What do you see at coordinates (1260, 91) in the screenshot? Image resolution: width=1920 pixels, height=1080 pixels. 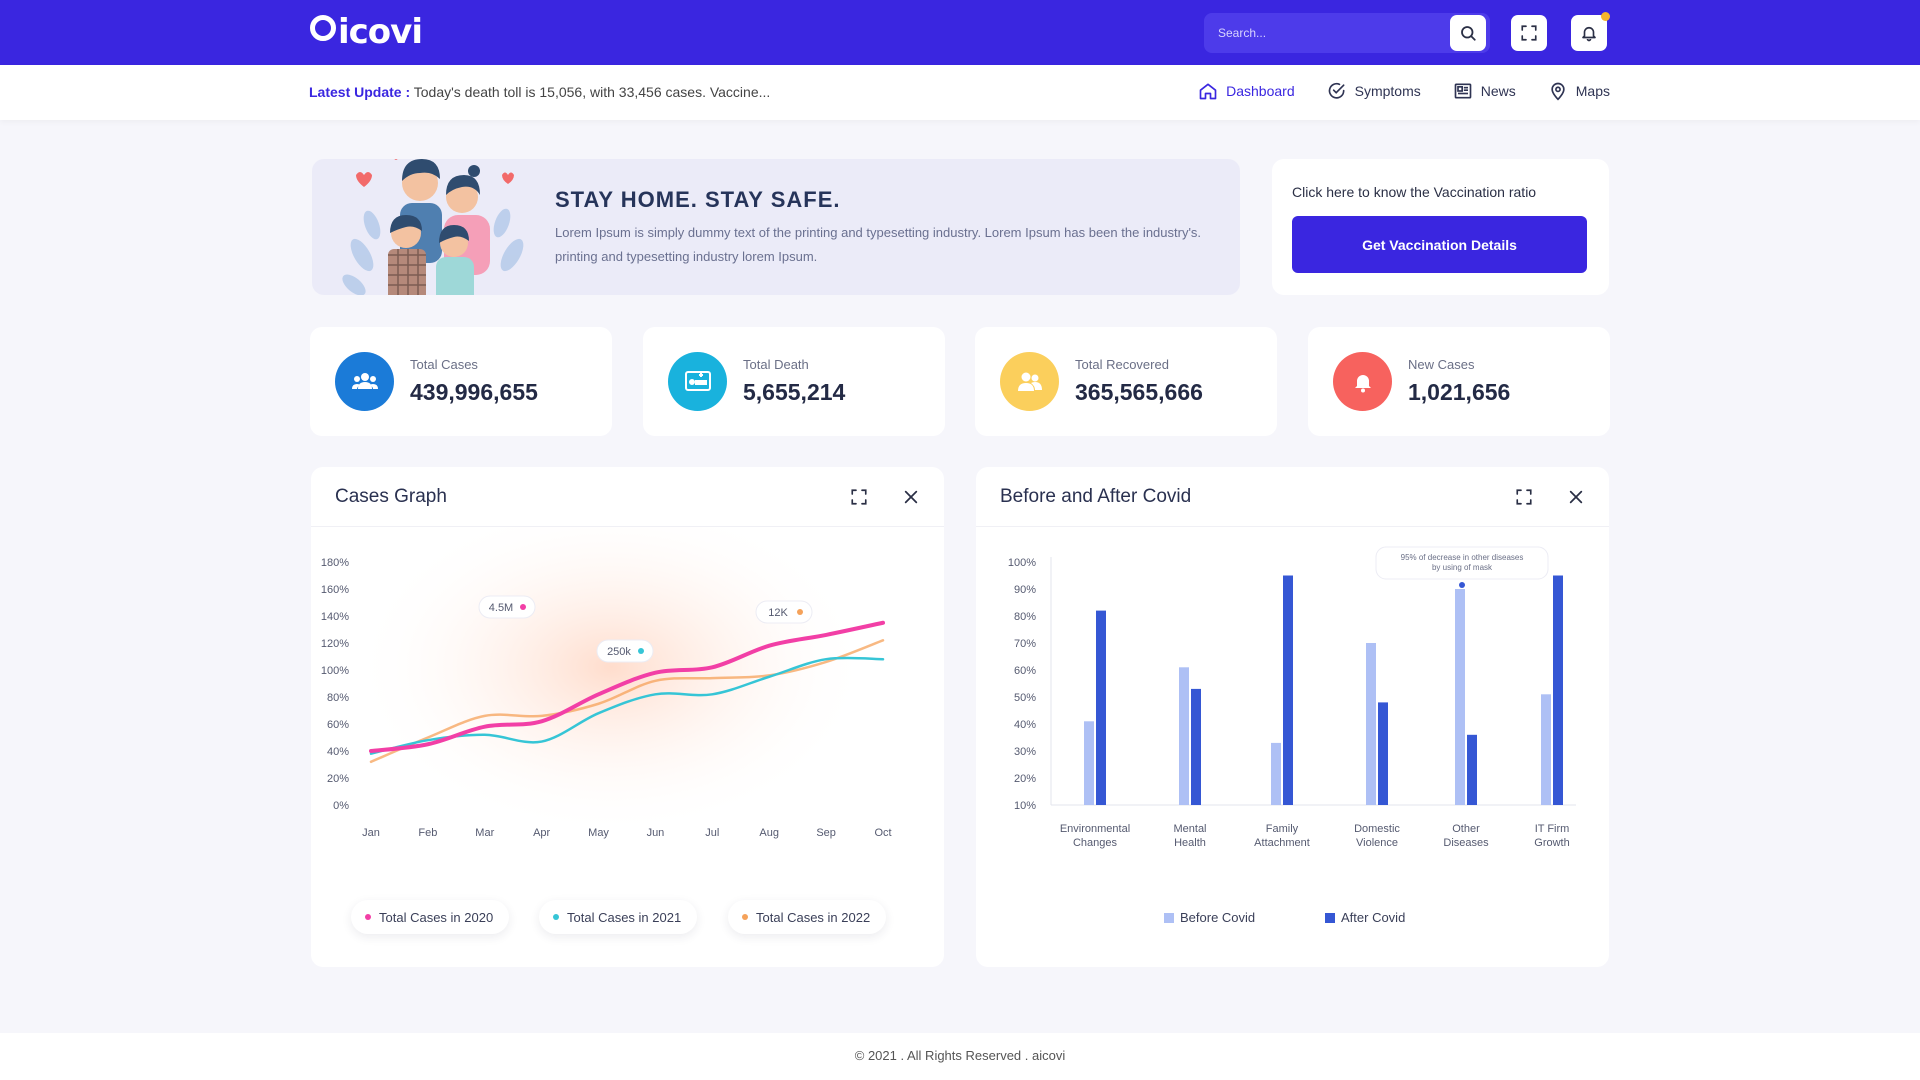 I see `nav-dashboard-label: Dashboard` at bounding box center [1260, 91].